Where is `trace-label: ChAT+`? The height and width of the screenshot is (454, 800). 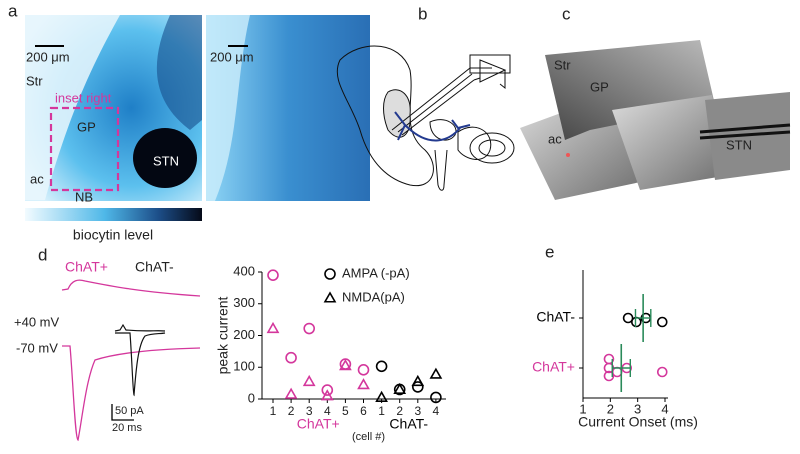 trace-label: ChAT+ is located at coordinates (86, 267).